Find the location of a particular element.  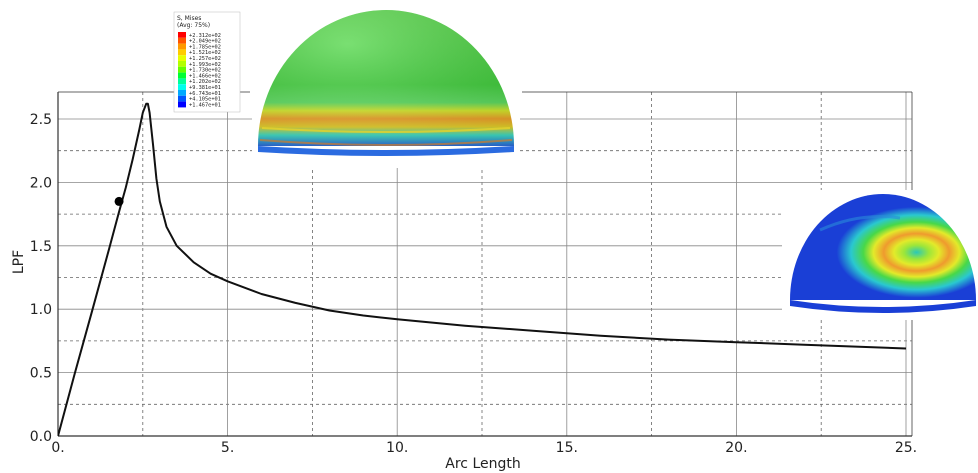

legend-value: +1.521e+02 is located at coordinates (205, 53).